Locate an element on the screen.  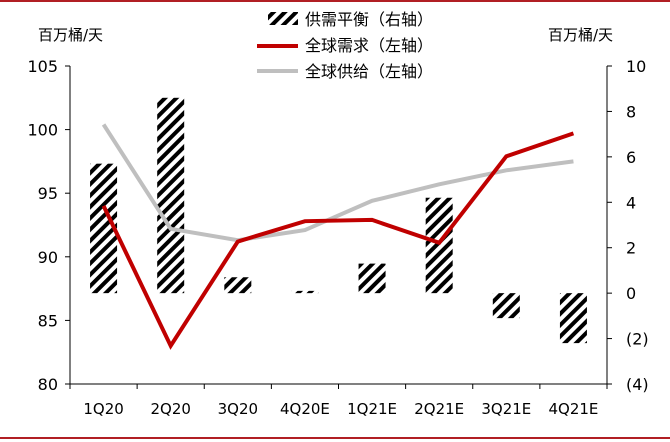
legend-label-balance: 供需平衡（右轴） is located at coordinates (369, 19).